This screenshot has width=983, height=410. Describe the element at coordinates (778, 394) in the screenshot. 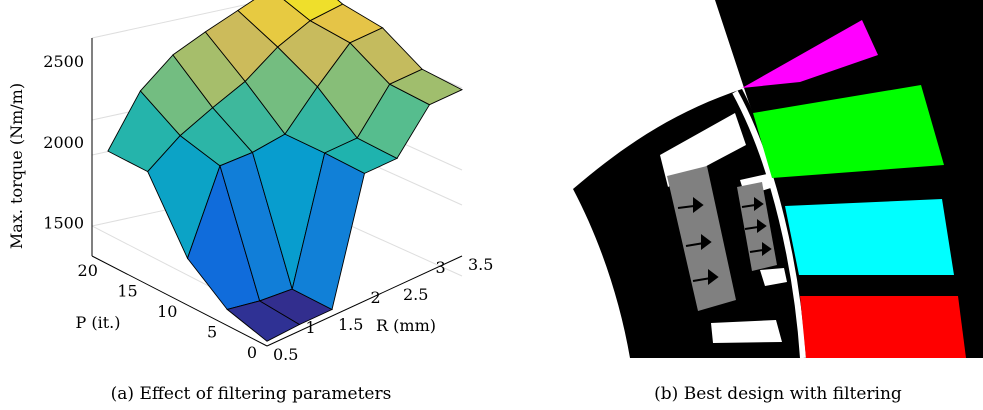

I see `caption-b: (b) Best design with filtering` at that location.